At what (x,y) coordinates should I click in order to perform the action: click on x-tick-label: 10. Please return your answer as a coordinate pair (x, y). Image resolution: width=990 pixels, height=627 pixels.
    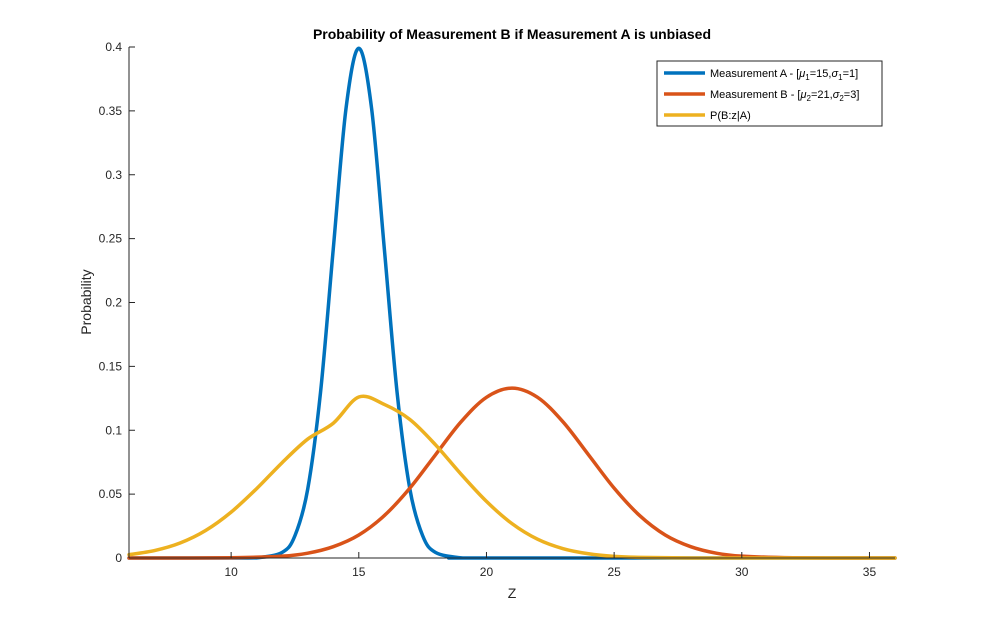
    Looking at the image, I should click on (231, 572).